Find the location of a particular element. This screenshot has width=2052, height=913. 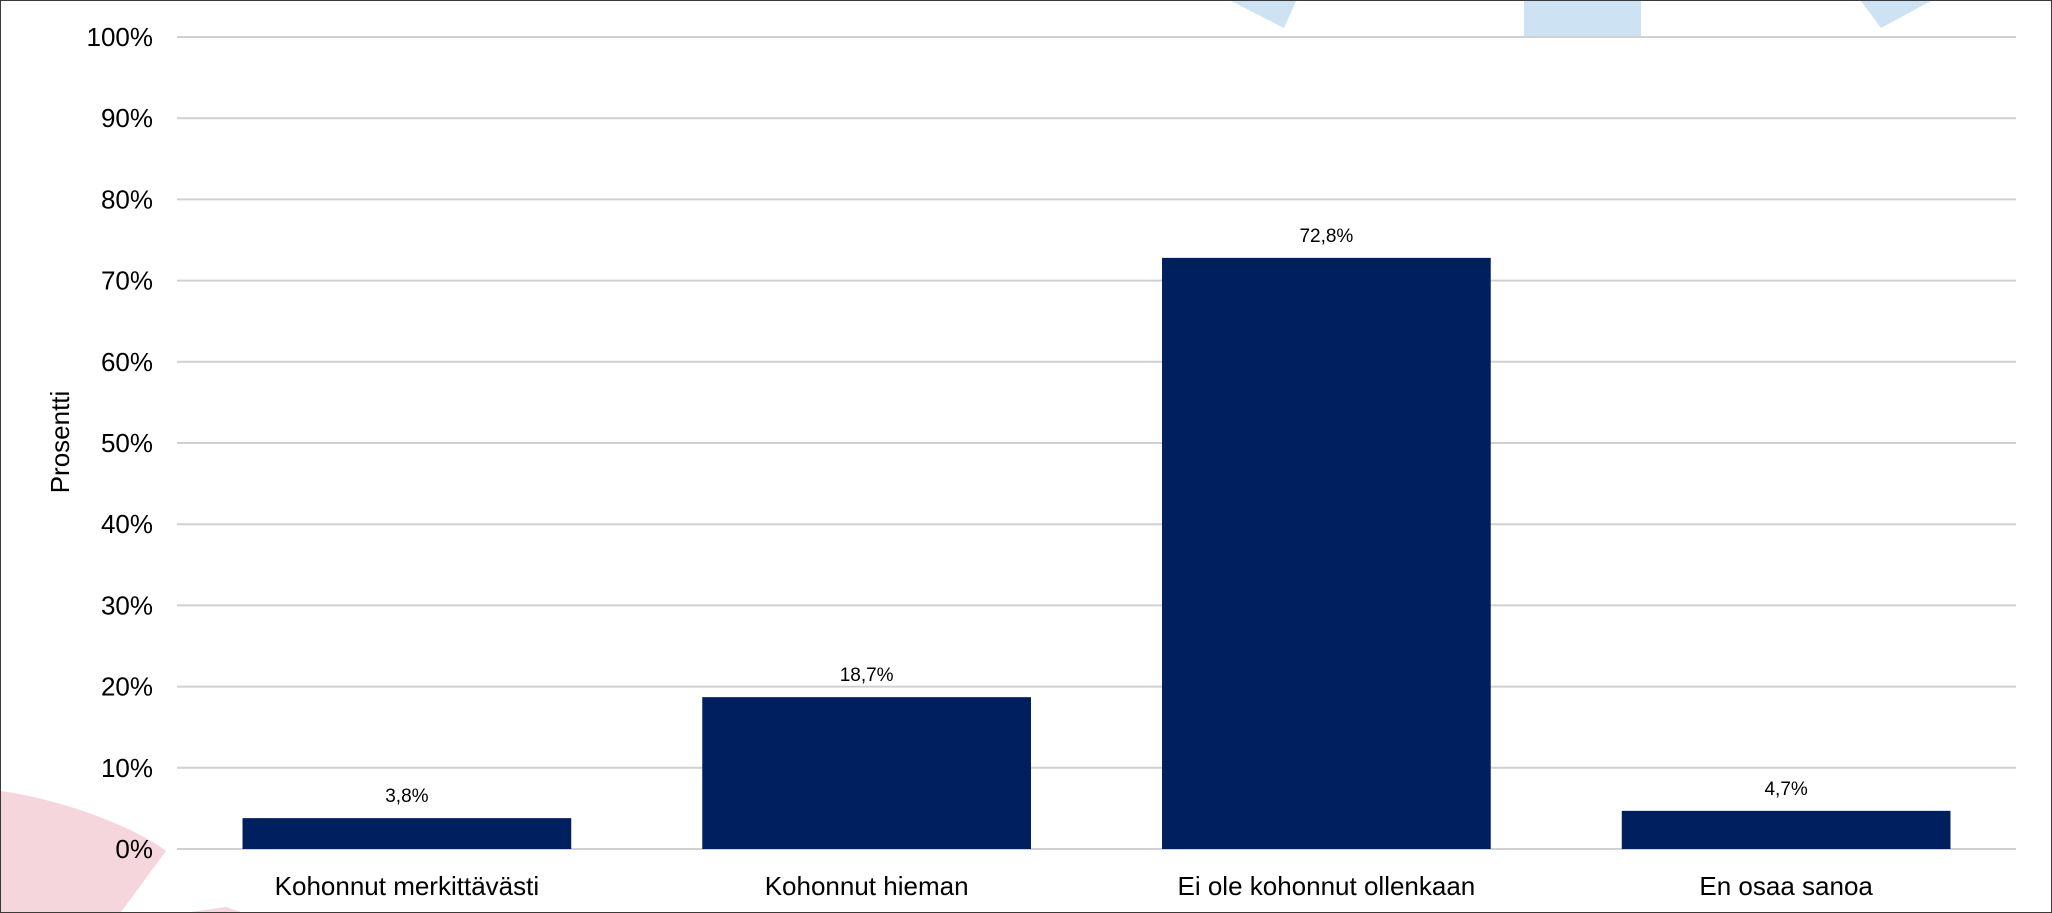

y-tick-label: 40% is located at coordinates (127, 524).